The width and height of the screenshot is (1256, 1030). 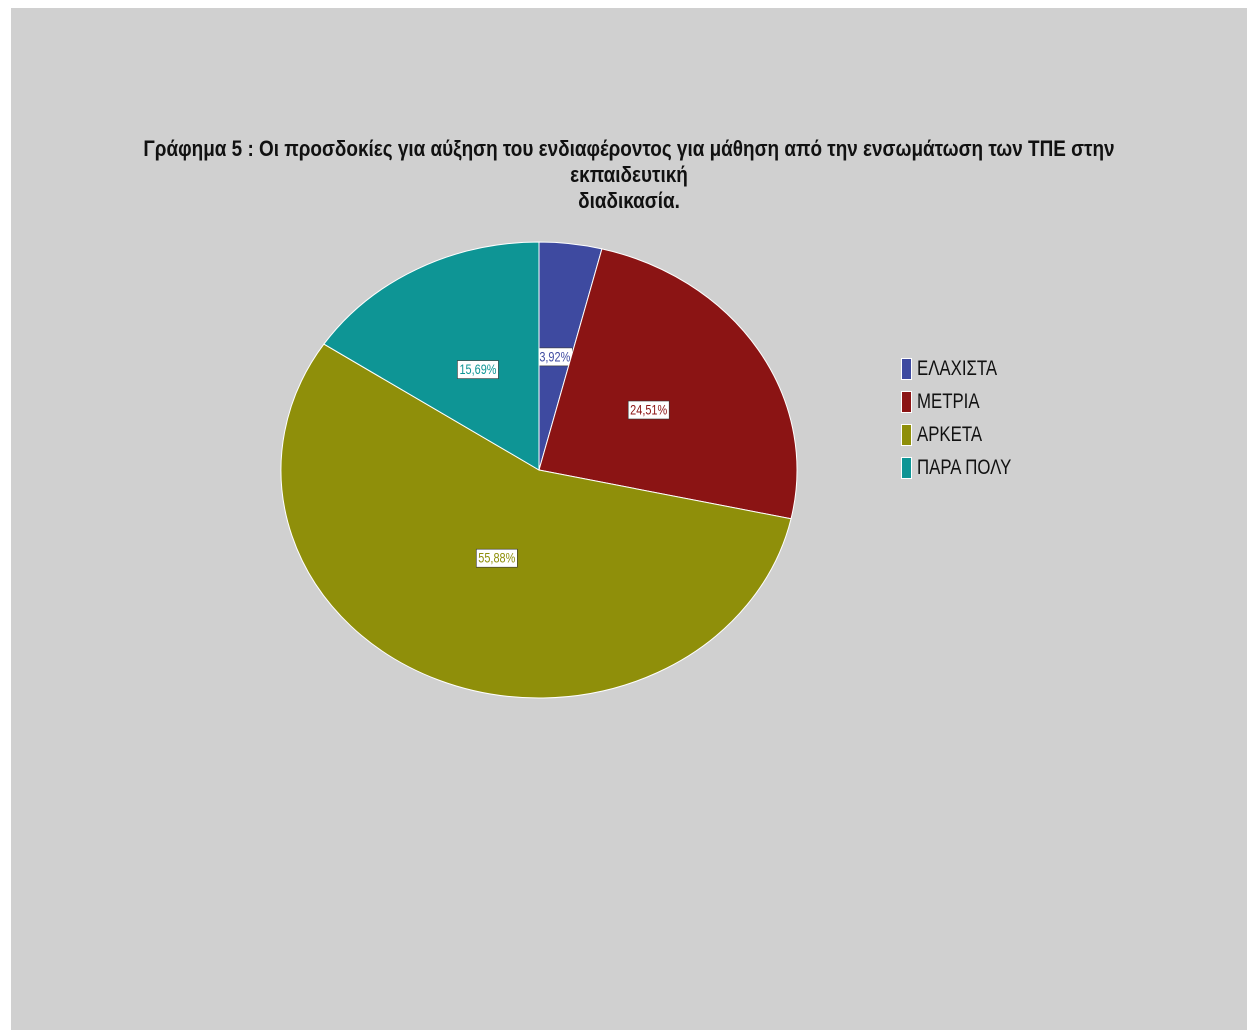 What do you see at coordinates (629, 200) in the screenshot?
I see `chart-title-line-2: διαδικασία.` at bounding box center [629, 200].